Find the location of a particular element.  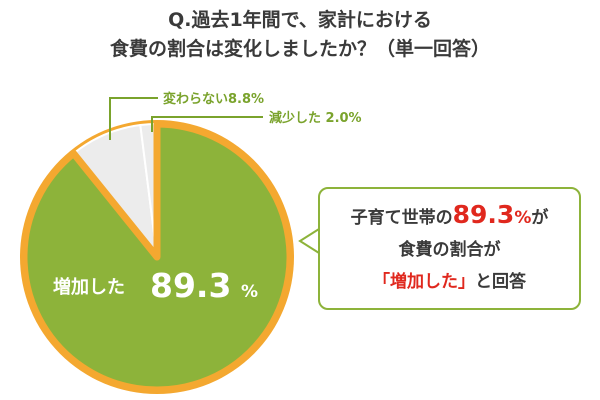

leader-decreased is located at coordinates (207, 124).